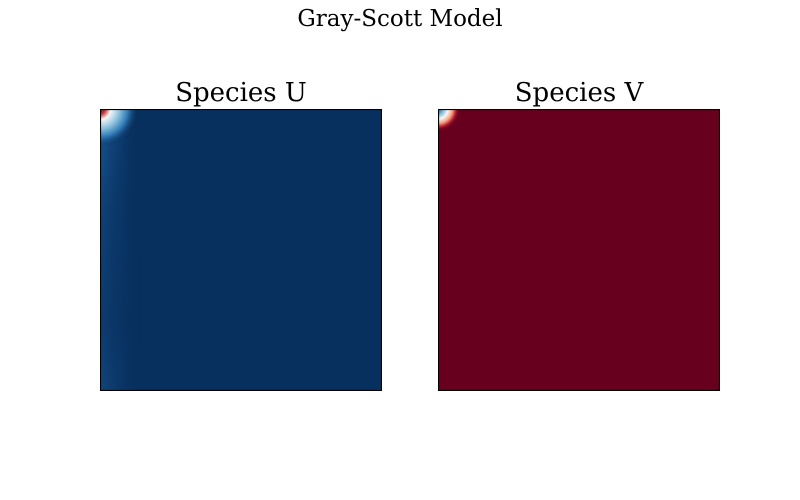 This screenshot has height=500, width=800. Describe the element at coordinates (579, 93) in the screenshot. I see `species-v-title: Species V` at that location.